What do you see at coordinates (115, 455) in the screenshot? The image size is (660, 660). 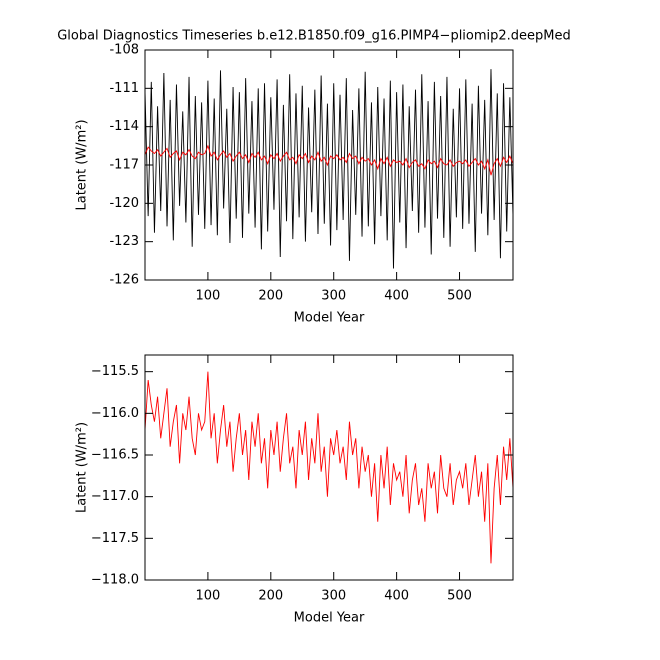 I see `y-tick-label: −116.5` at bounding box center [115, 455].